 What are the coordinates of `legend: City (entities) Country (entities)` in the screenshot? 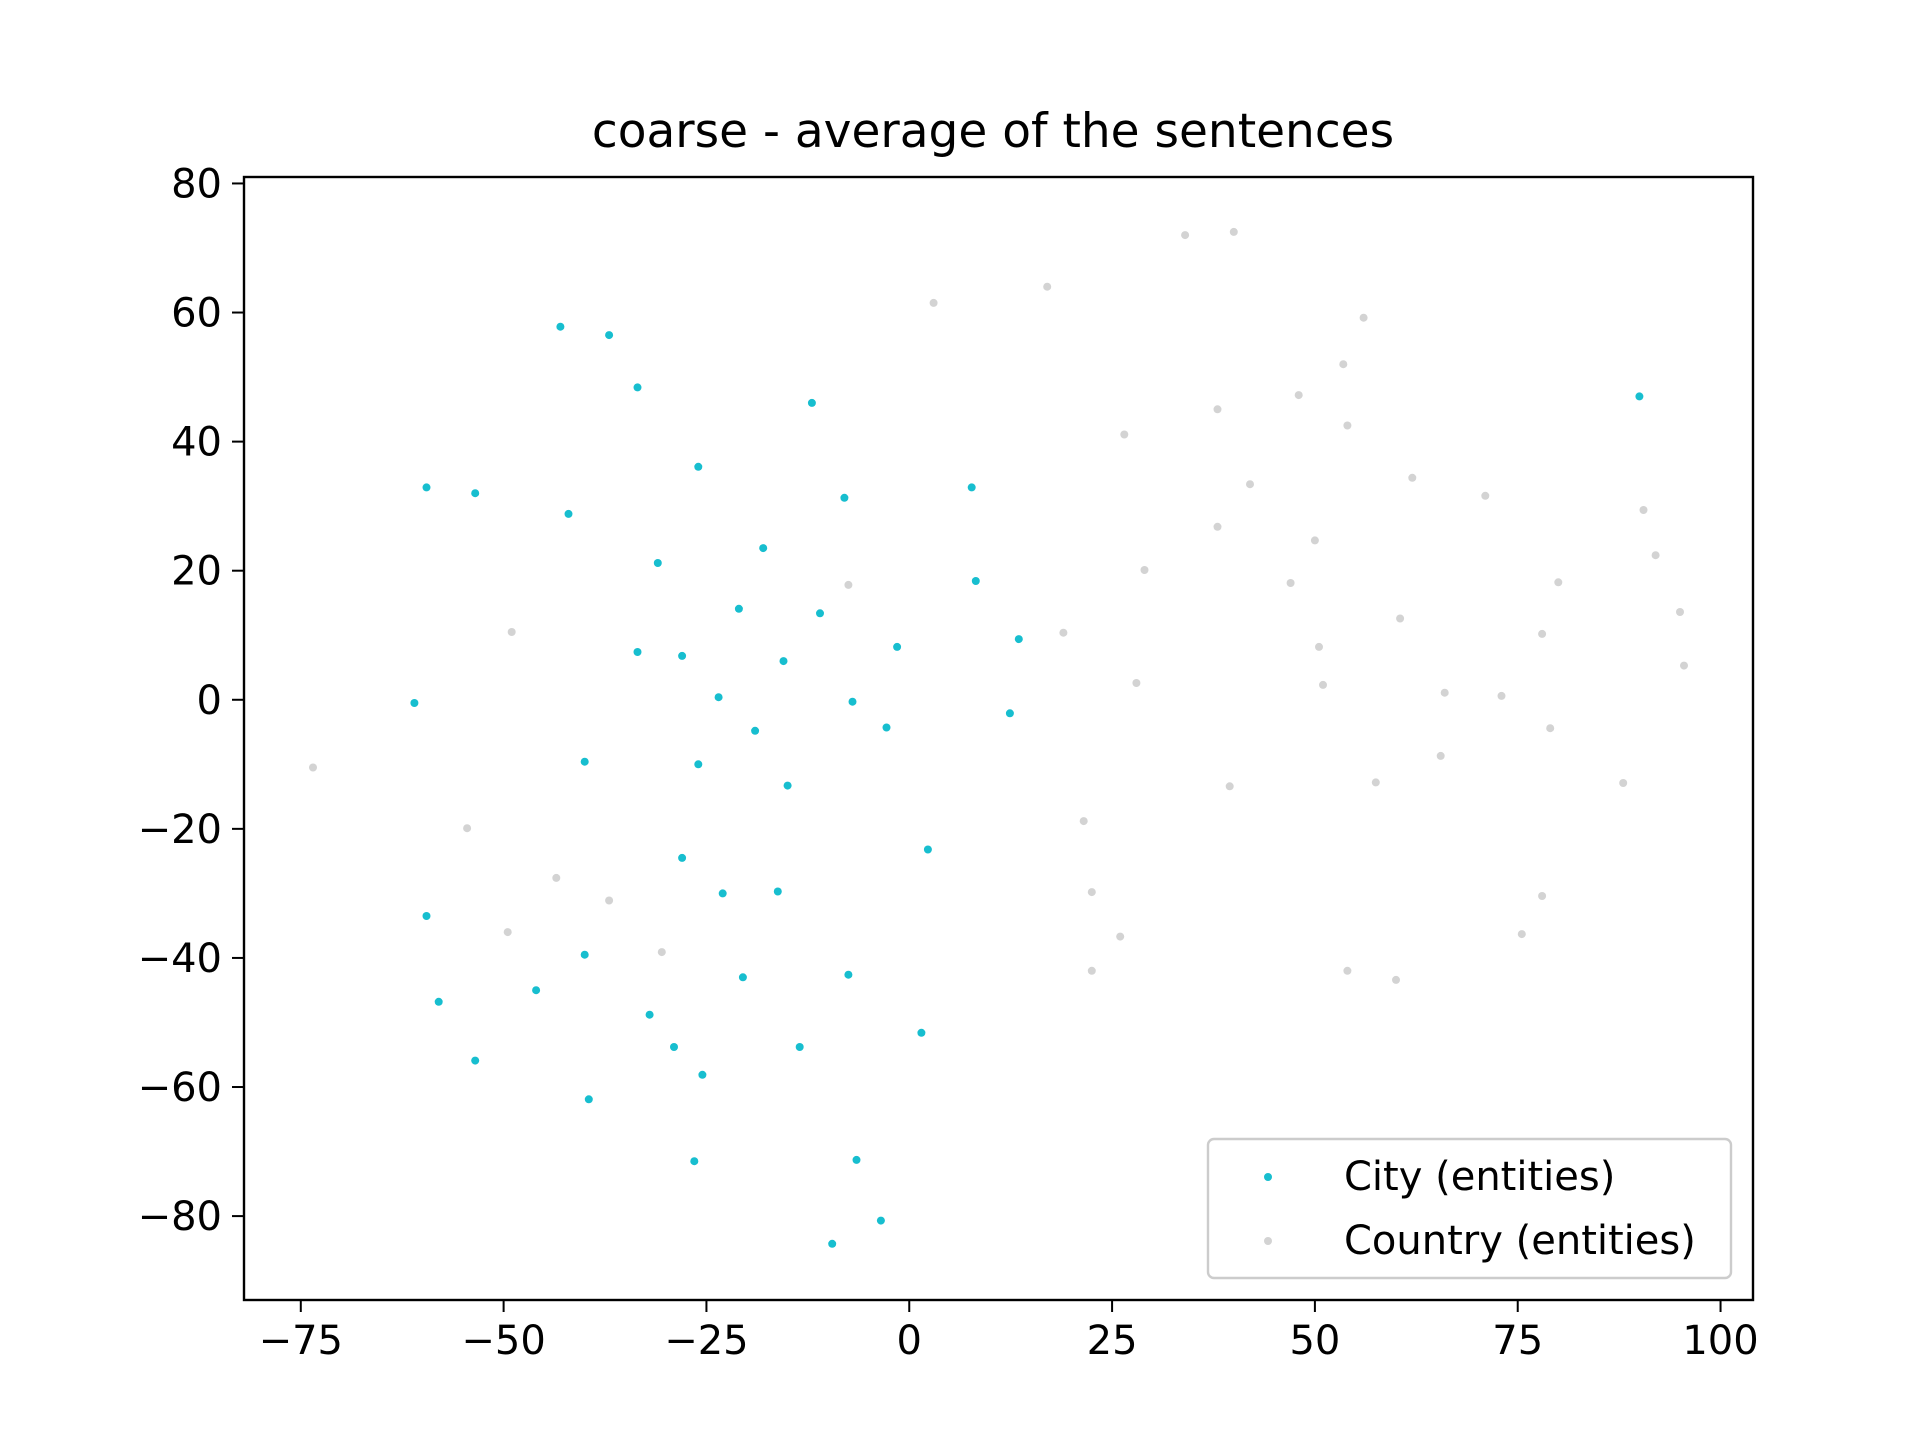 It's located at (1469, 1208).